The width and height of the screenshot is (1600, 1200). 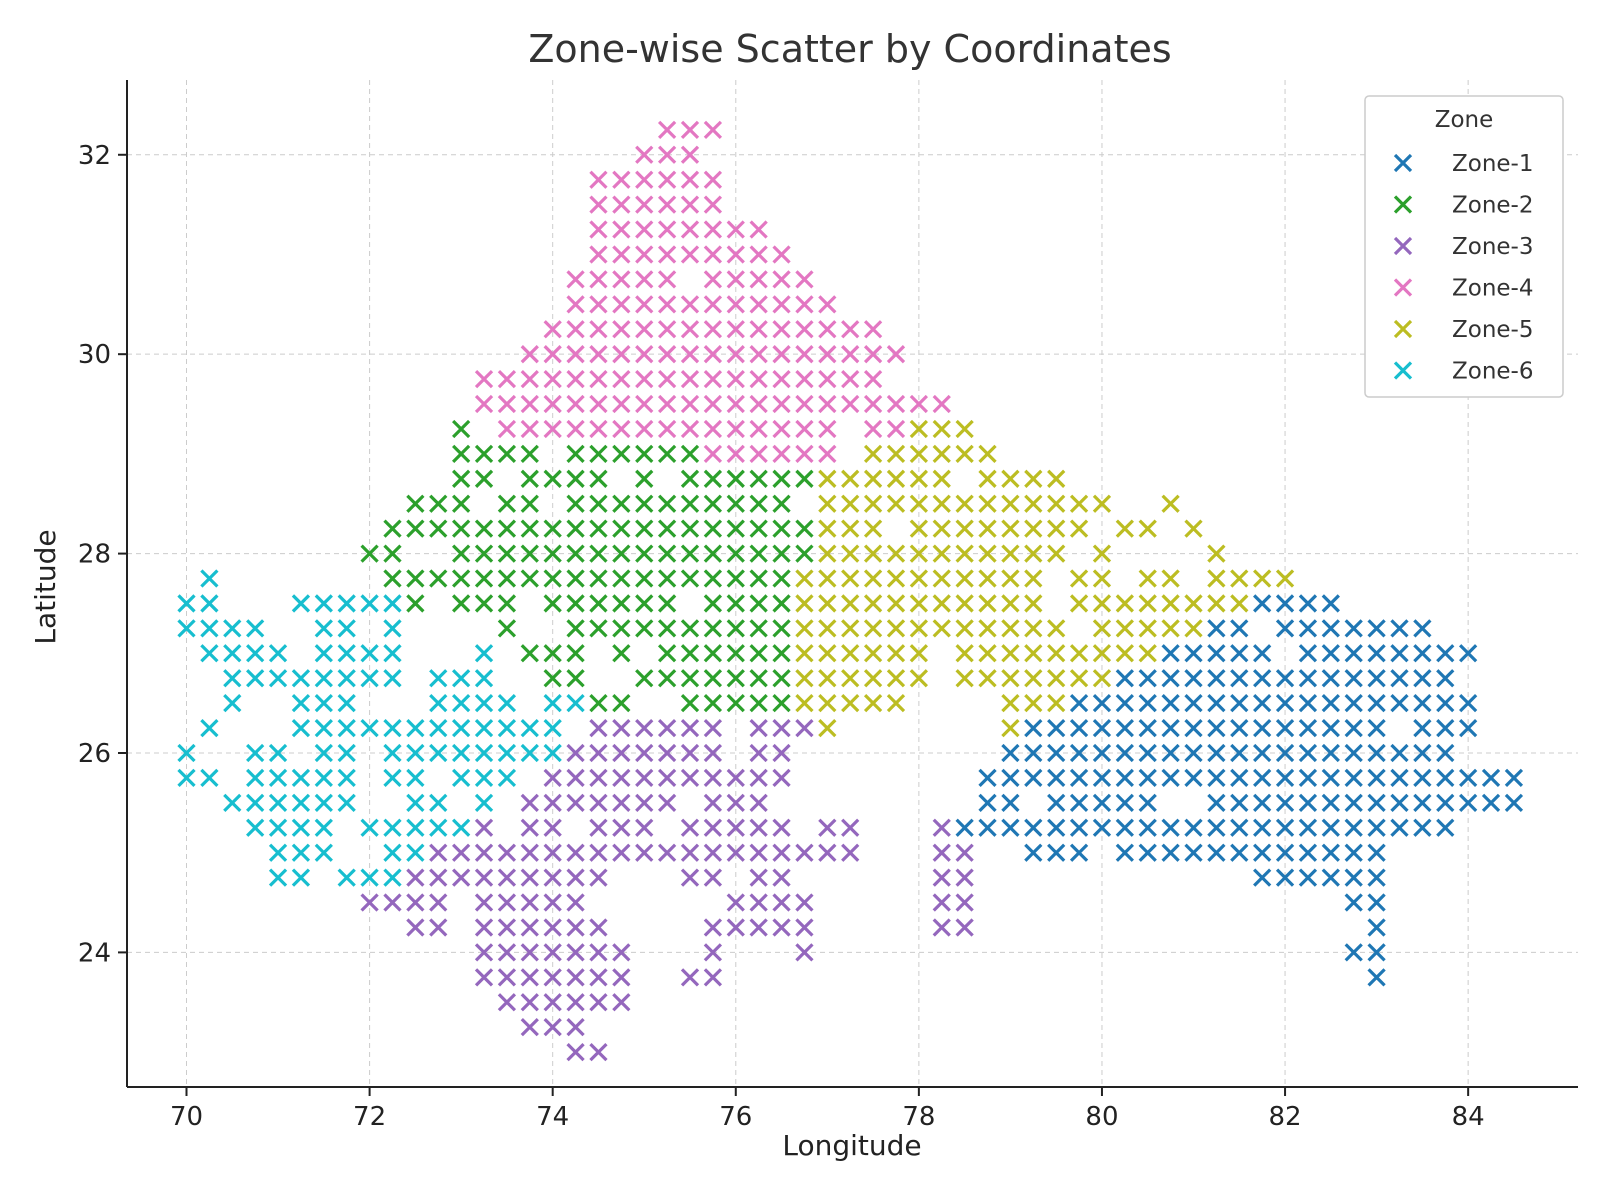 I want to click on x-tick-label: 78, so click(x=918, y=1117).